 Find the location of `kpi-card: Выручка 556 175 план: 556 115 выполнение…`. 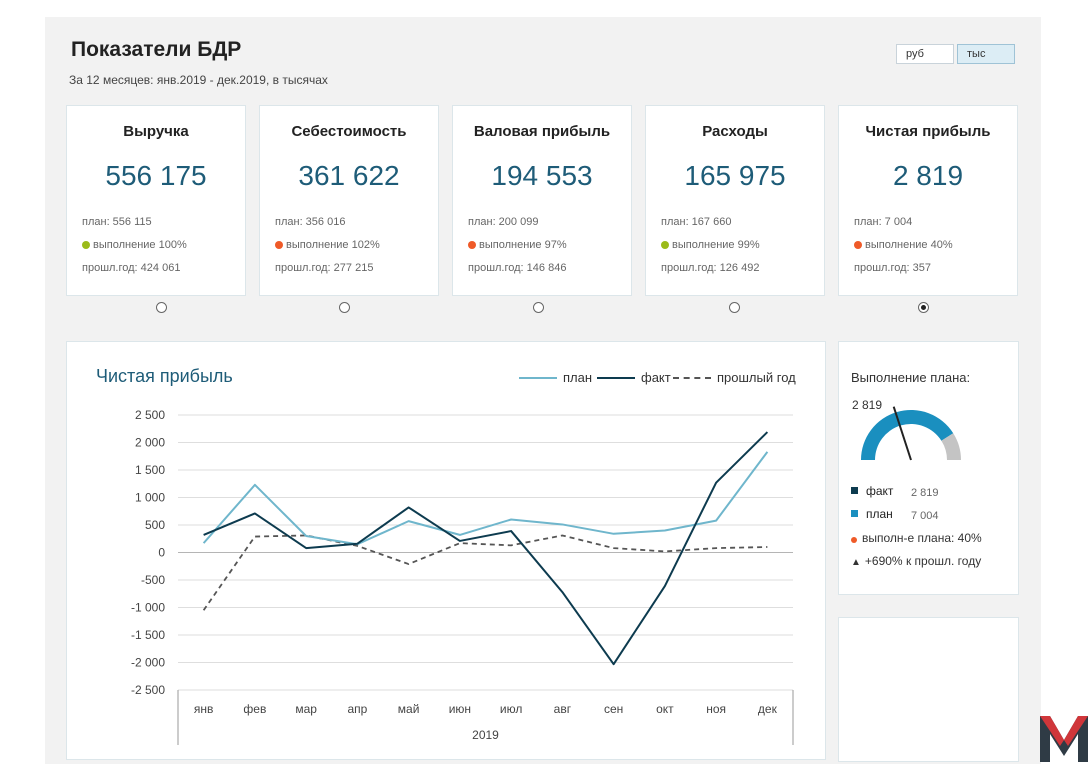

kpi-card: Выручка 556 175 план: 556 115 выполнение… is located at coordinates (156, 200).